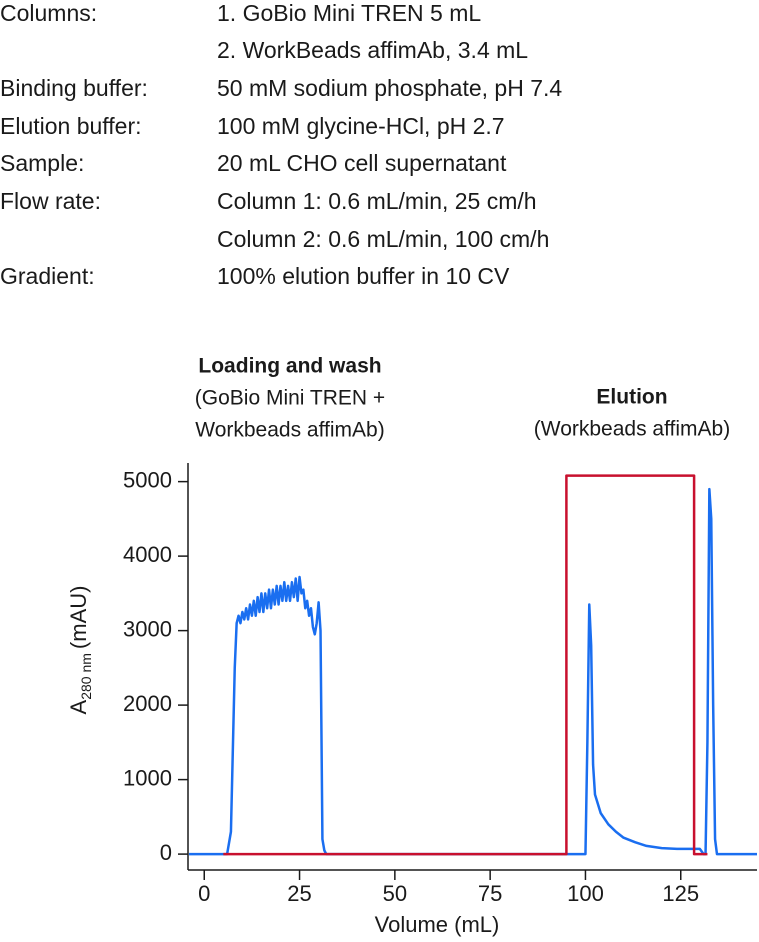  Describe the element at coordinates (147, 777) in the screenshot. I see `y-tick-label: 1000` at that location.